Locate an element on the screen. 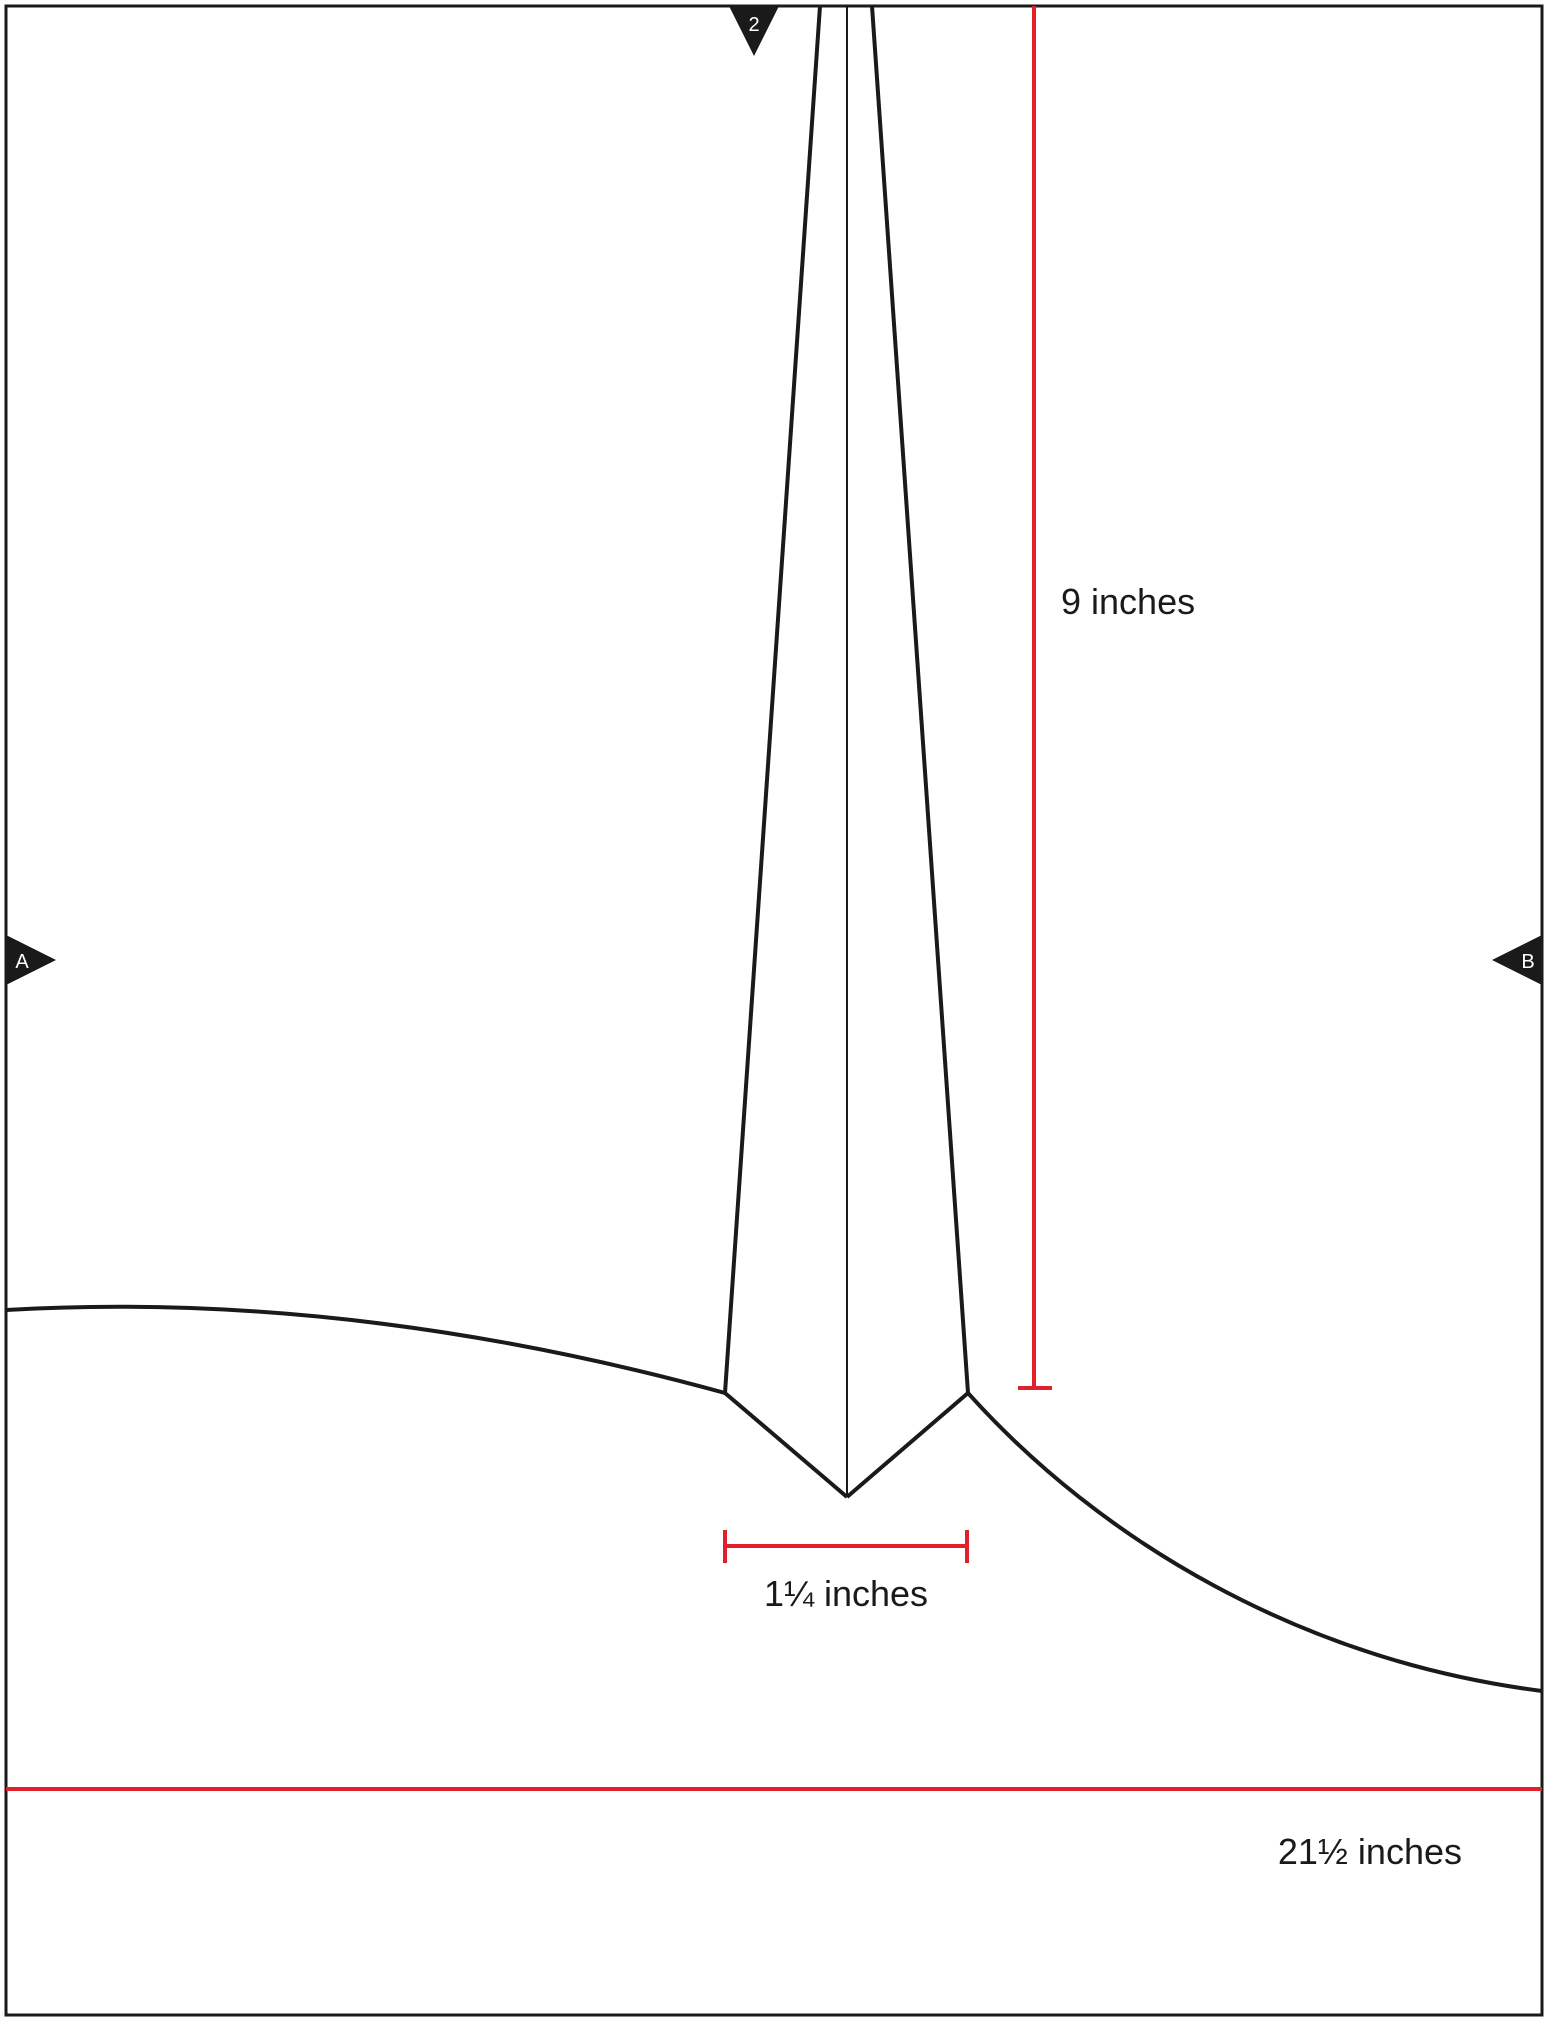  notch-marker-b: B is located at coordinates (1517, 960).